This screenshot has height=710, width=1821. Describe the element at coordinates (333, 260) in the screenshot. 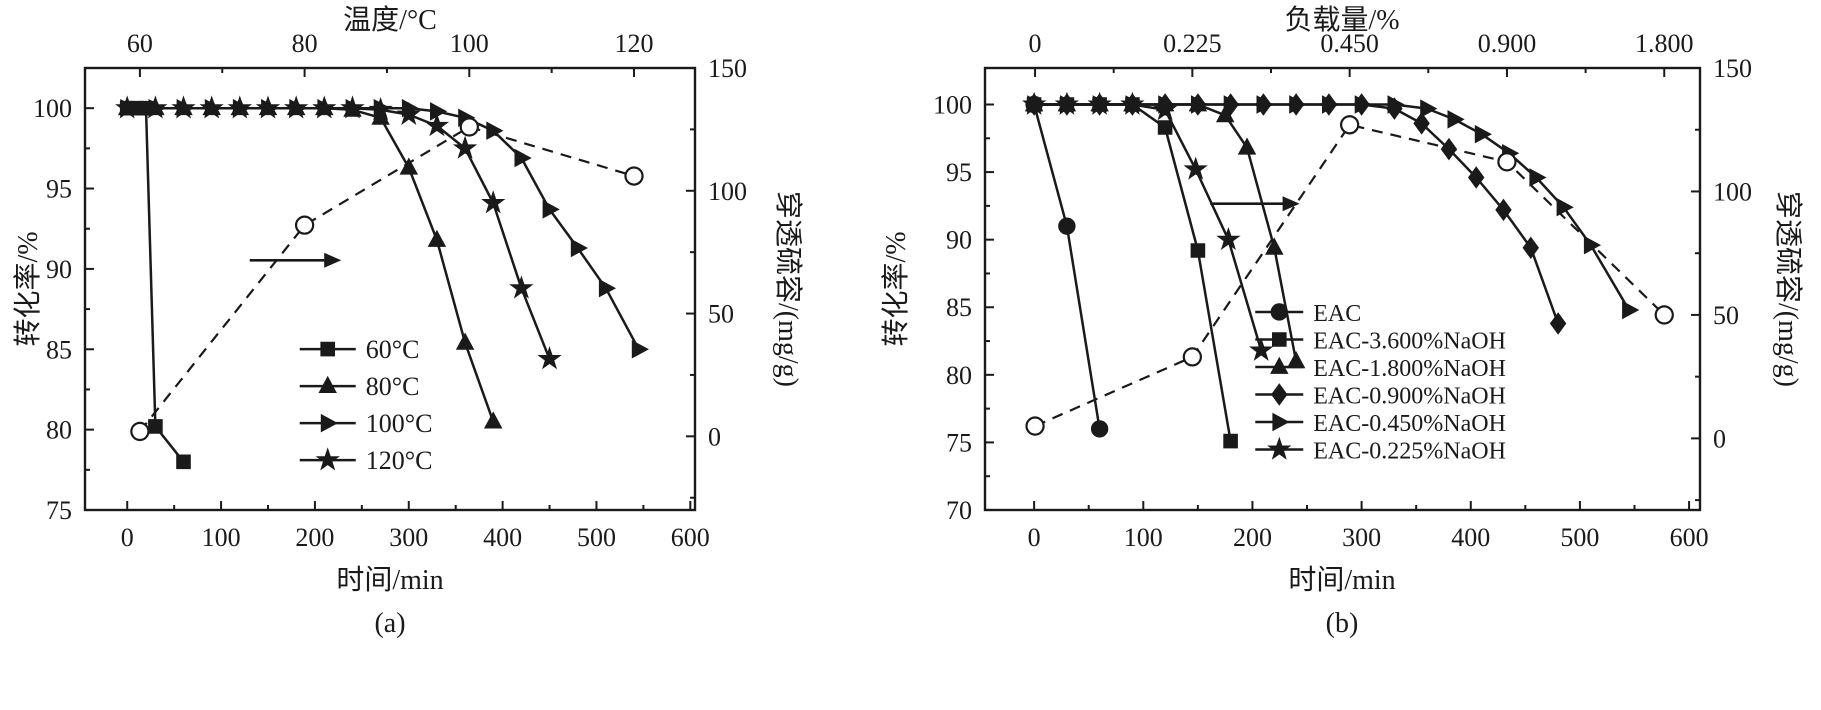

I see `right-axis-arrowhead` at that location.